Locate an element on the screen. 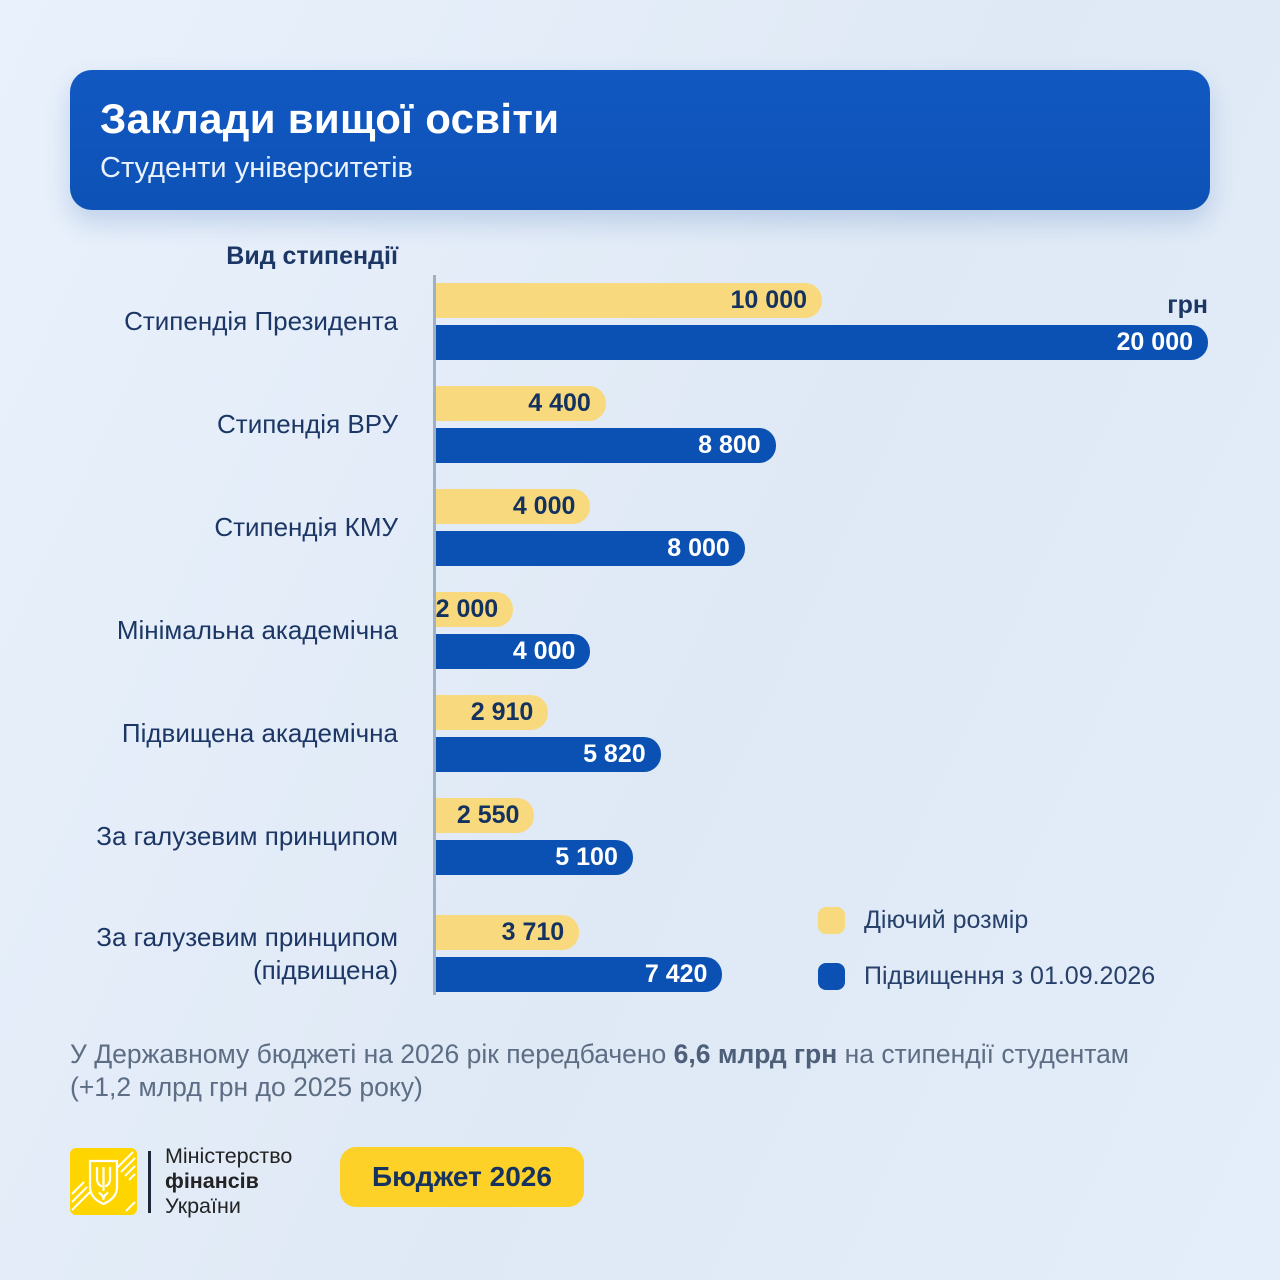 The width and height of the screenshot is (1280, 1280). chart-row: Мінімальна академічна 2 000 4 000 is located at coordinates (640, 630).